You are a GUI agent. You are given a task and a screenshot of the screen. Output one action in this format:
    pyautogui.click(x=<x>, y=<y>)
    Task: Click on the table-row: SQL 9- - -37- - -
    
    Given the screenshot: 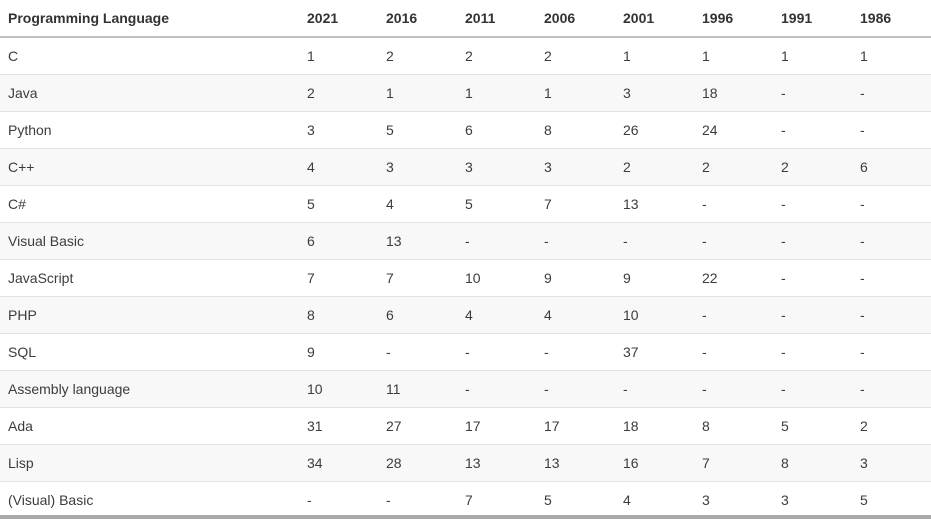 What is the action you would take?
    pyautogui.click(x=465, y=352)
    